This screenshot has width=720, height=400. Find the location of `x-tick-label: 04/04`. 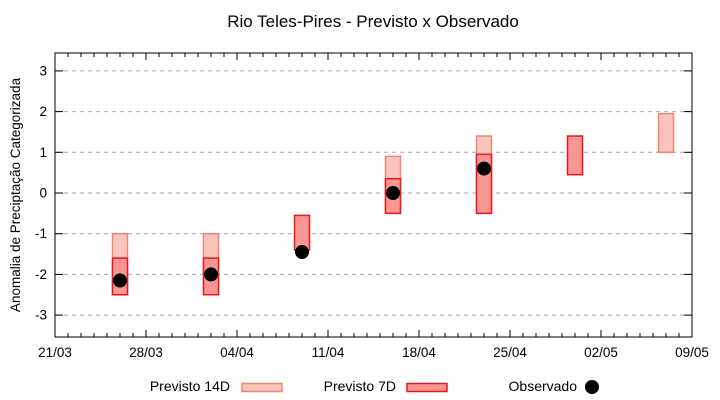

x-tick-label: 04/04 is located at coordinates (237, 352).